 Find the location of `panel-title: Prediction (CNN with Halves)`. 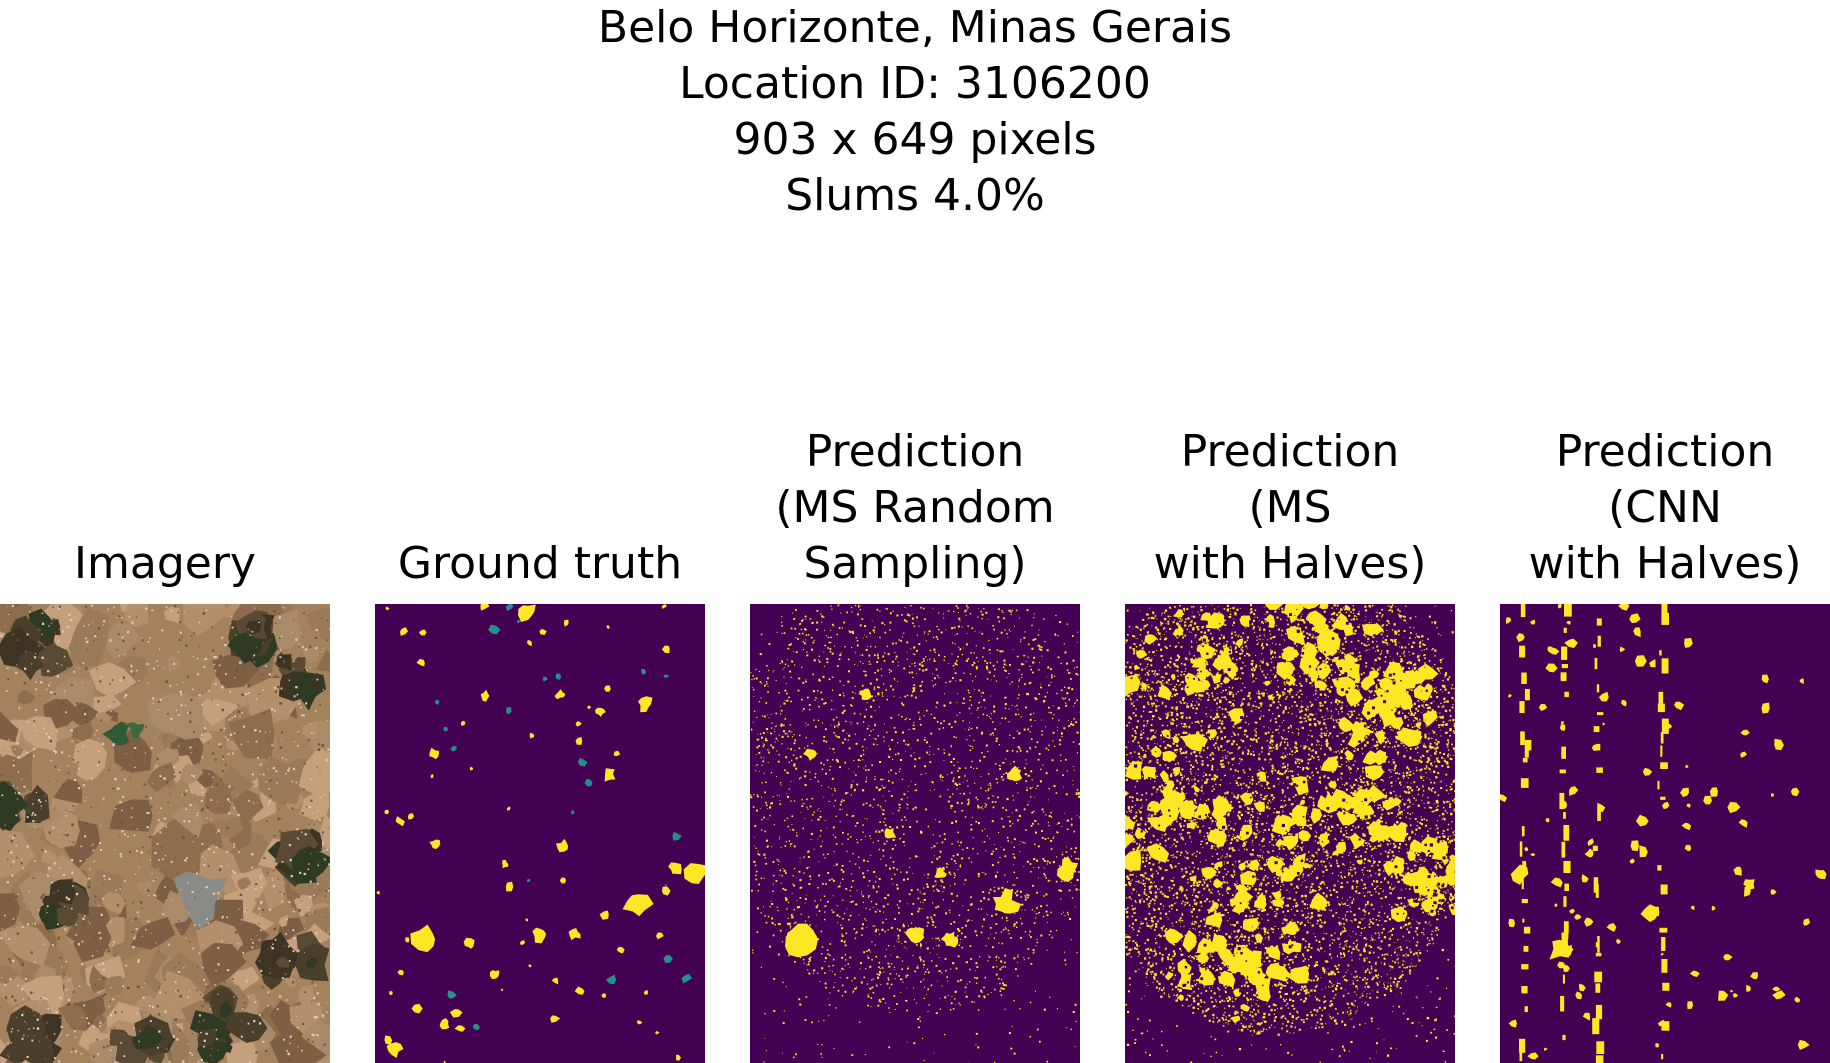

panel-title: Prediction (CNN with Halves) is located at coordinates (1635, 508).